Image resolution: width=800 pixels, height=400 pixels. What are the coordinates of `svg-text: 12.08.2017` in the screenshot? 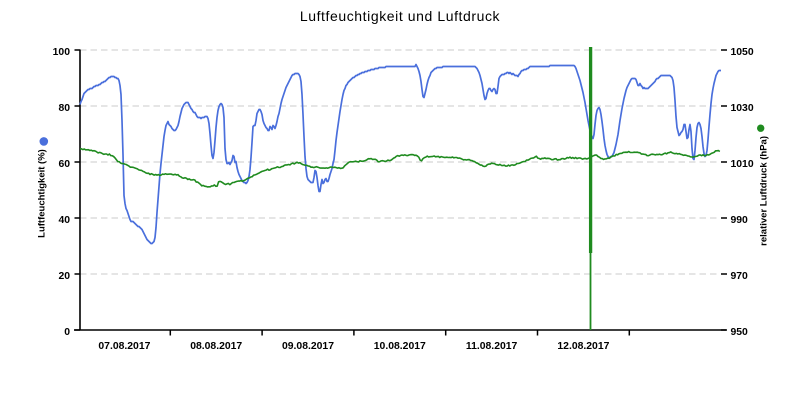 It's located at (583, 346).